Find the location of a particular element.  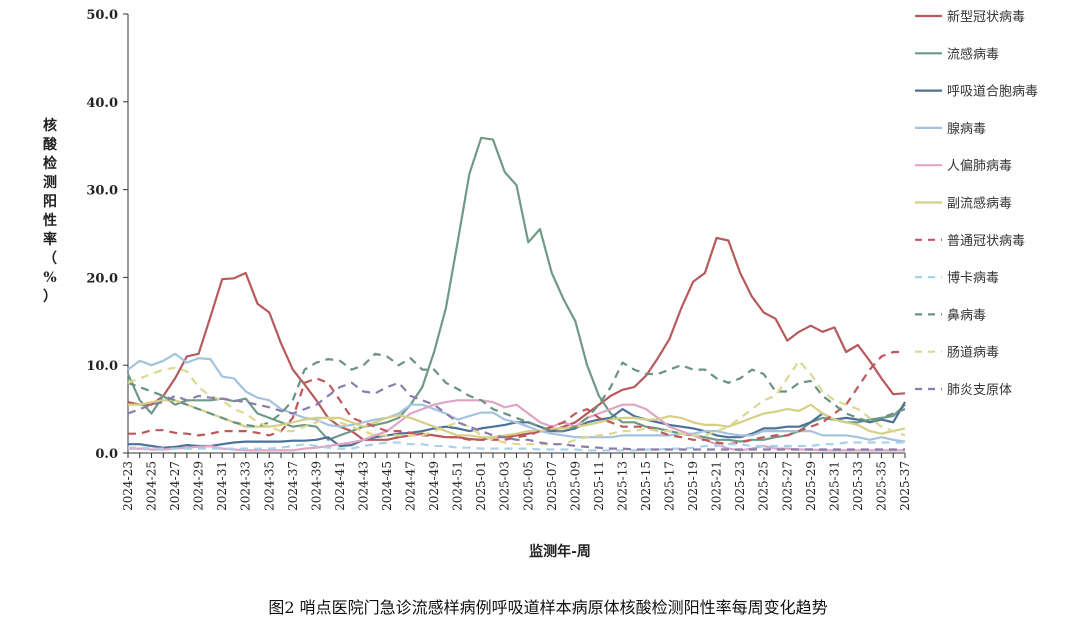

y-tick-label: 30.0 is located at coordinates (102, 191).